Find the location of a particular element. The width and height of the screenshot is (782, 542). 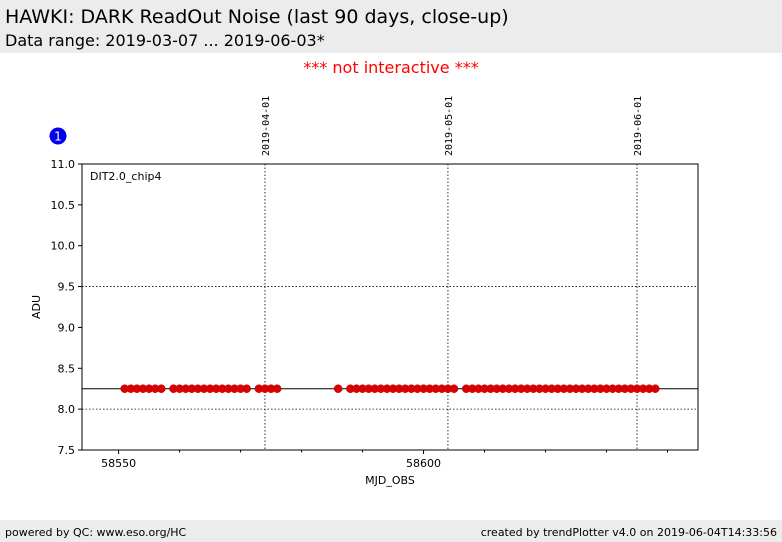

x-tick-label: 58550 is located at coordinates (118, 463).